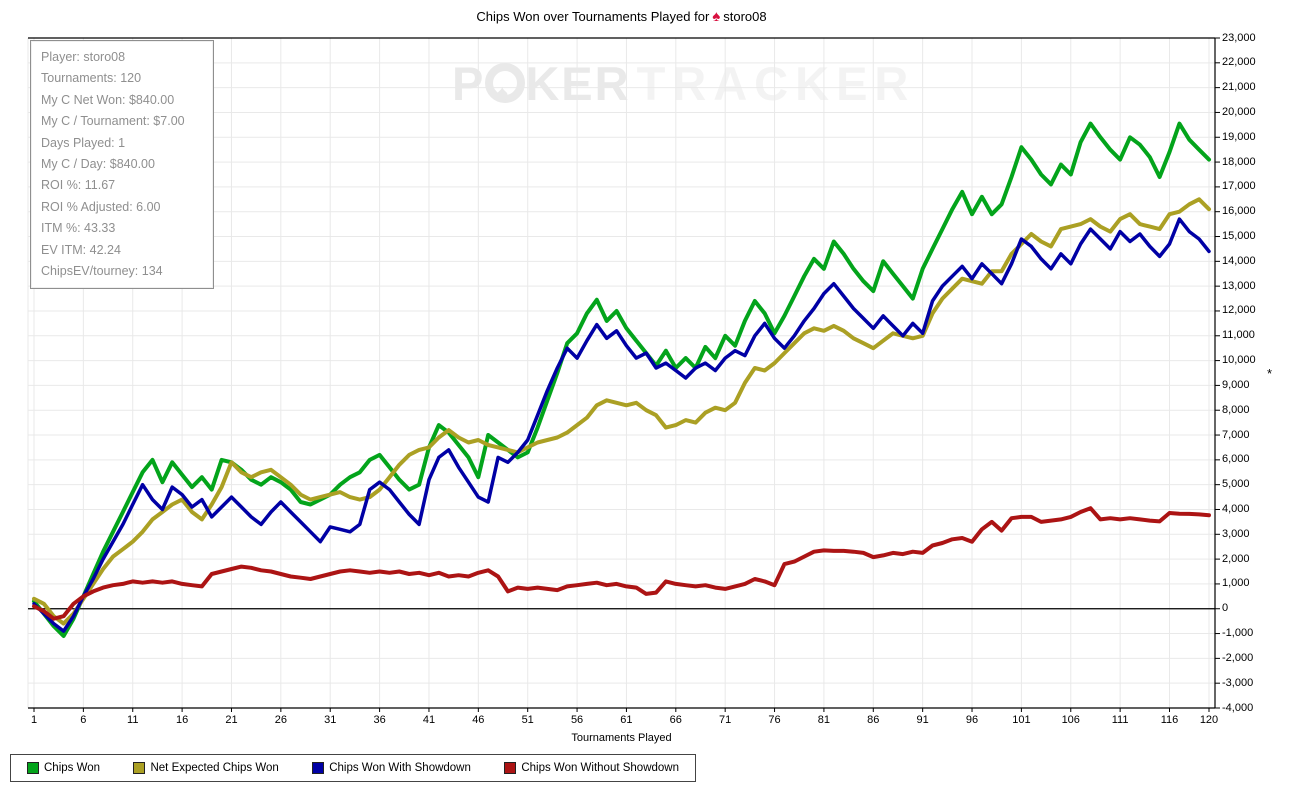  Describe the element at coordinates (133, 720) in the screenshot. I see `x-tick-label: 11` at that location.